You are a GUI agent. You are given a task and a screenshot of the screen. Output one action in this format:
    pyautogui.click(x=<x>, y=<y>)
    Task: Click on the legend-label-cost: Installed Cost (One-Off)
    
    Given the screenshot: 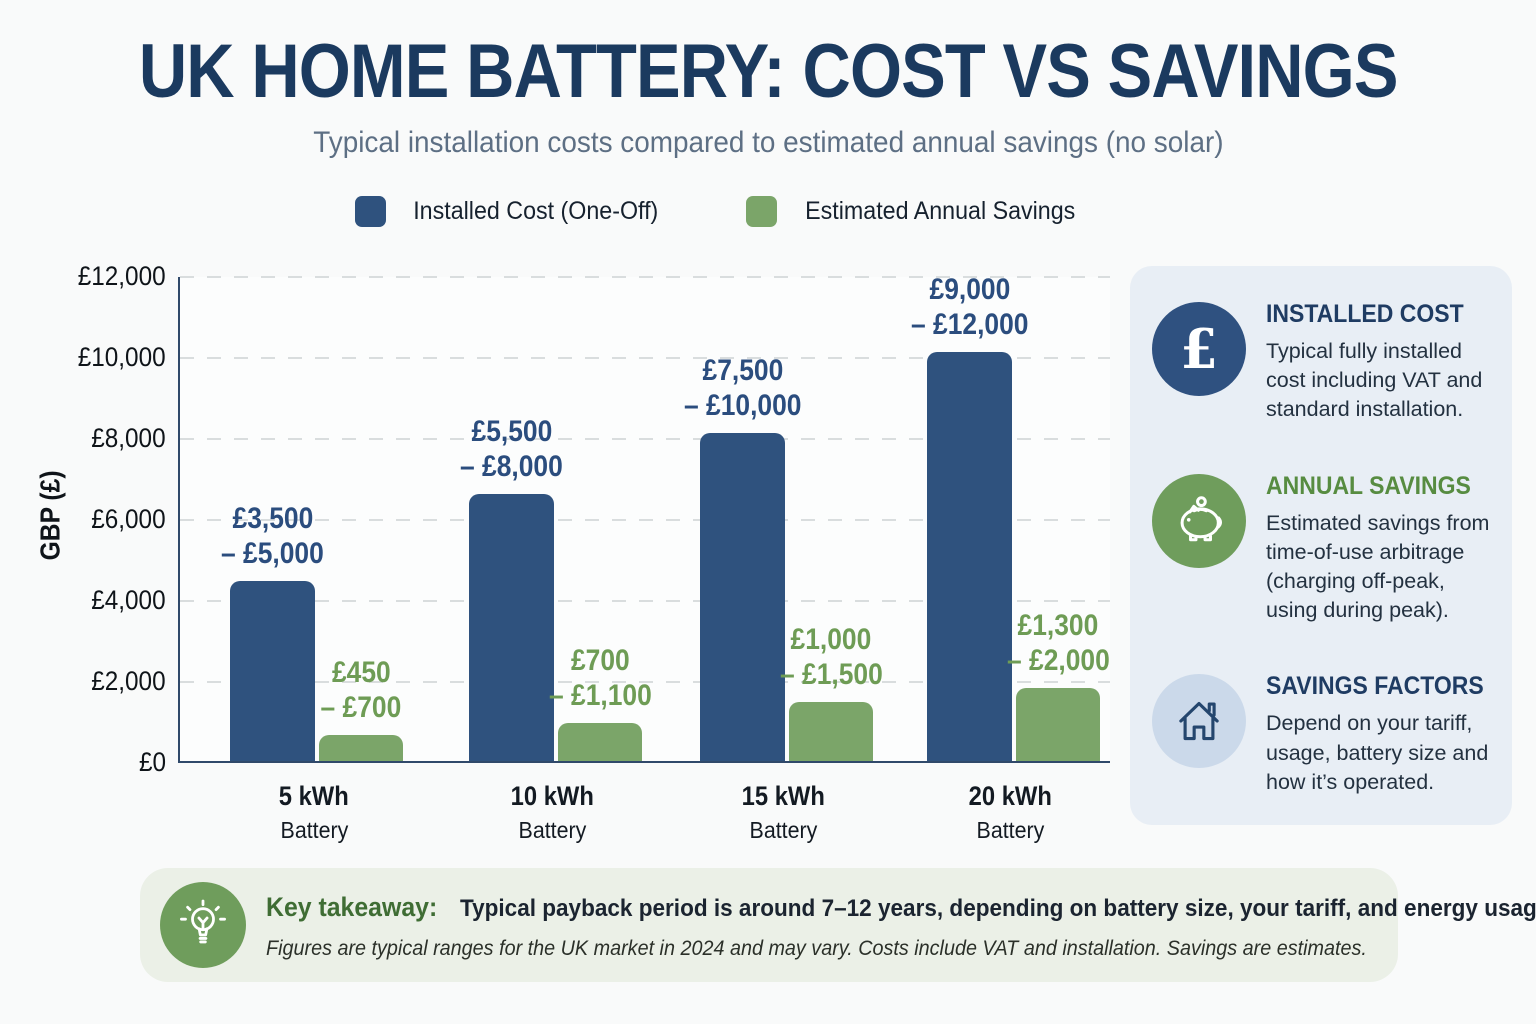 What is the action you would take?
    pyautogui.click(x=536, y=211)
    